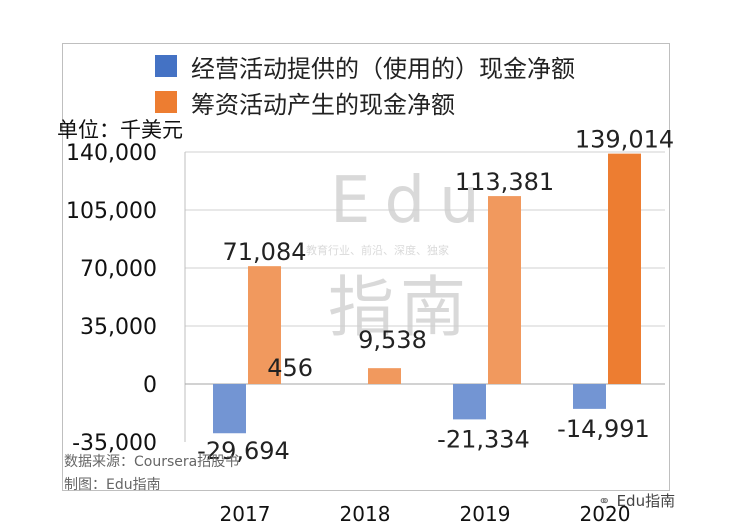  Describe the element at coordinates (118, 327) in the screenshot. I see `y-tick-label: 35,000` at that location.